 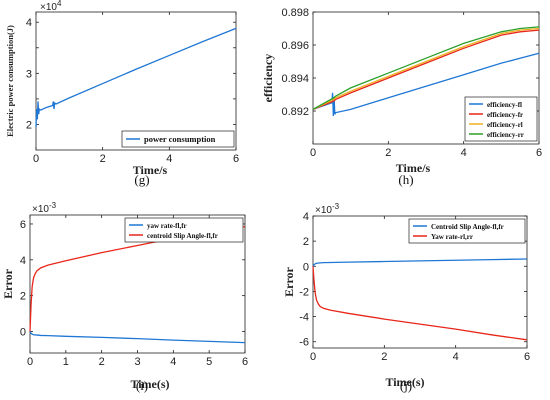 What do you see at coordinates (141, 179) in the screenshot?
I see `panel-caption: (g)` at bounding box center [141, 179].